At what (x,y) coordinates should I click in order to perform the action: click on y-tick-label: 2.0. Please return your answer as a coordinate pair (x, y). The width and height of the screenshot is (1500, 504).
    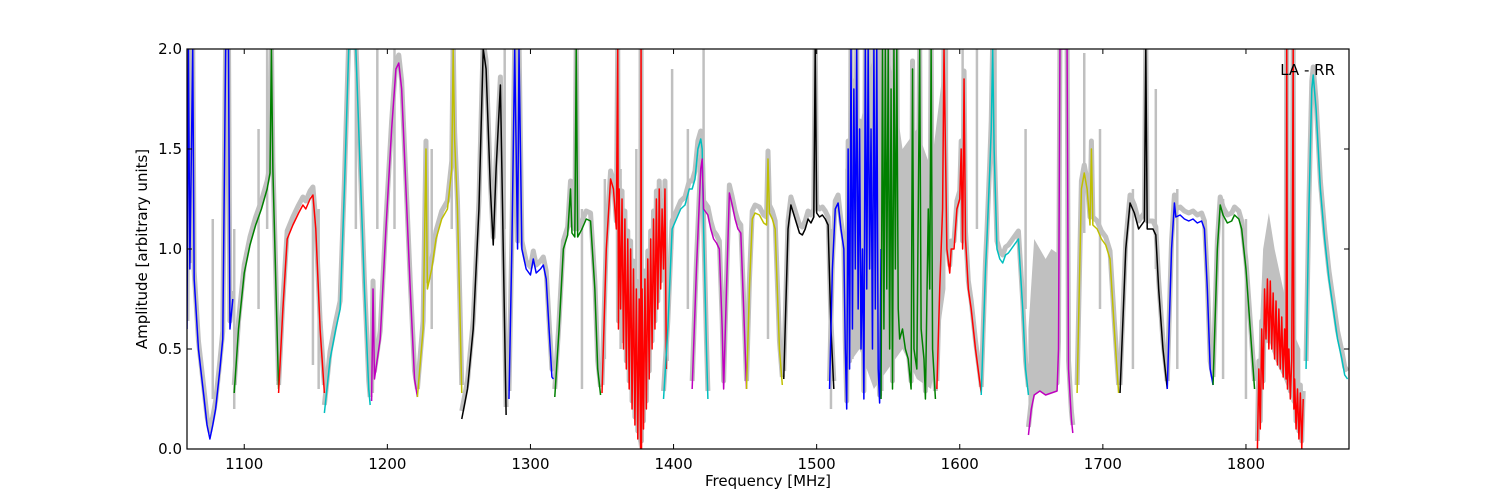
    Looking at the image, I should click on (170, 49).